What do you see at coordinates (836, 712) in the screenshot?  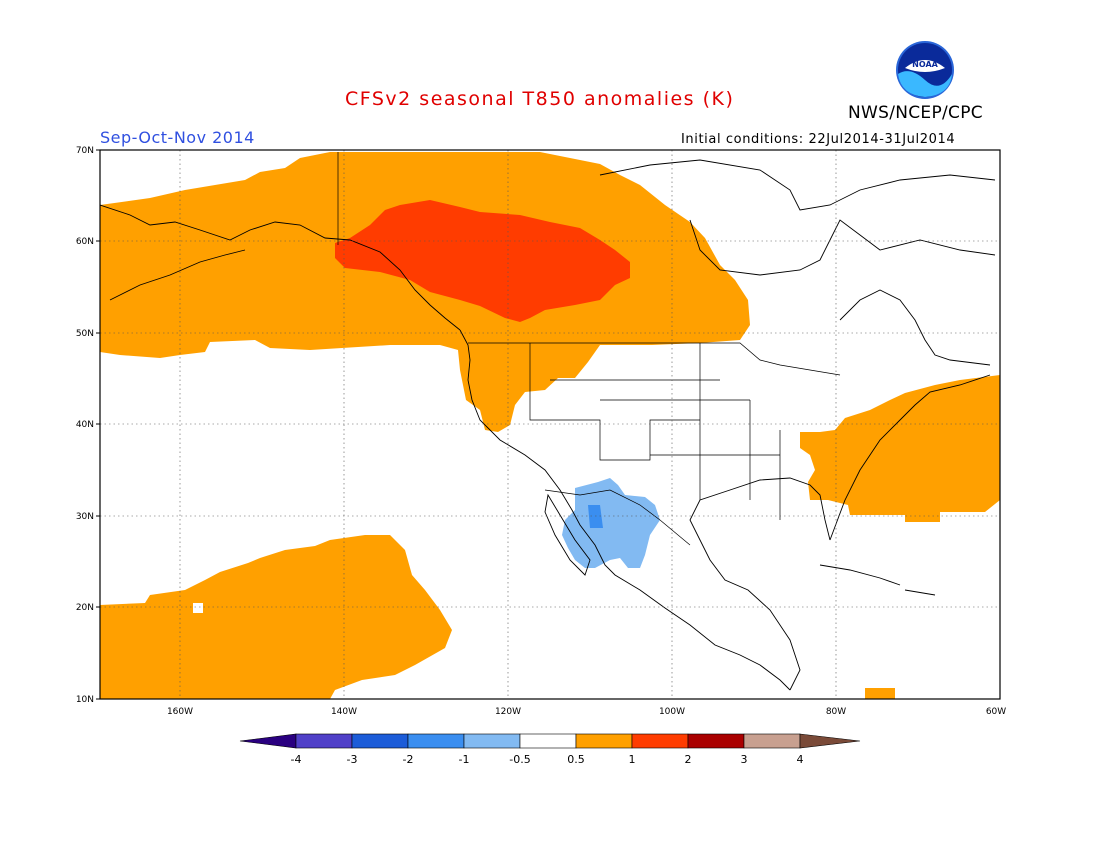 I see `lon-label: 80W` at bounding box center [836, 712].